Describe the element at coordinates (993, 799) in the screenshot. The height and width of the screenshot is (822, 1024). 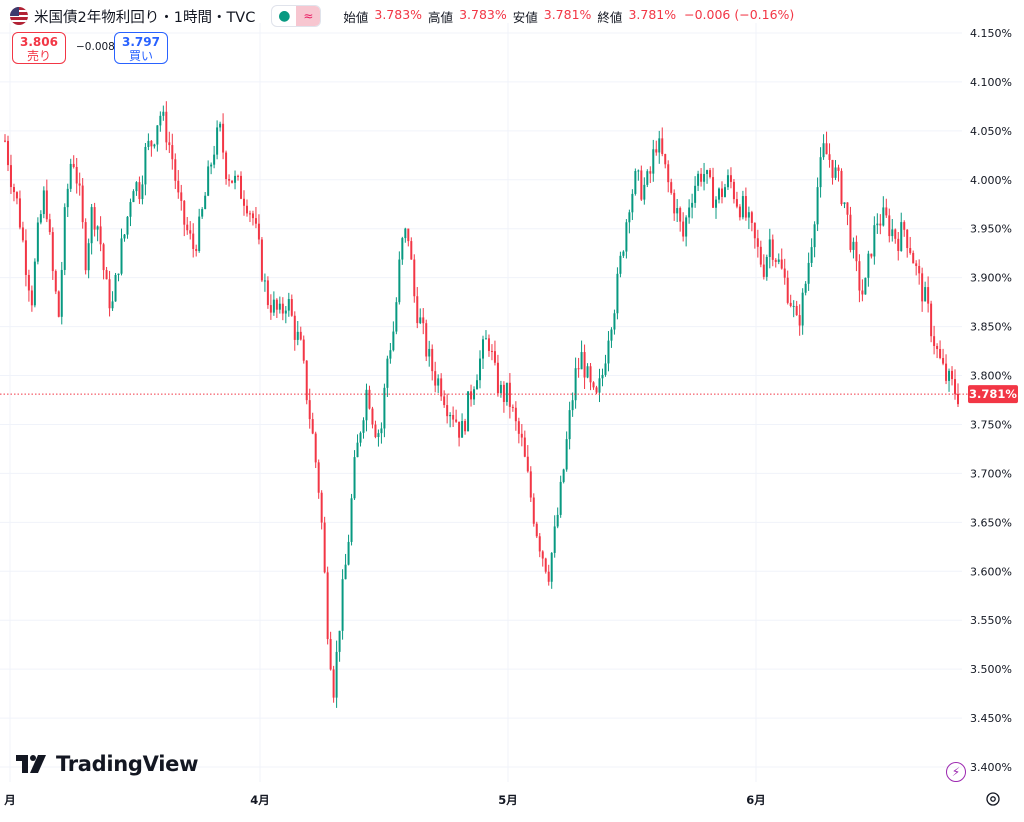
I see `gear-icon` at that location.